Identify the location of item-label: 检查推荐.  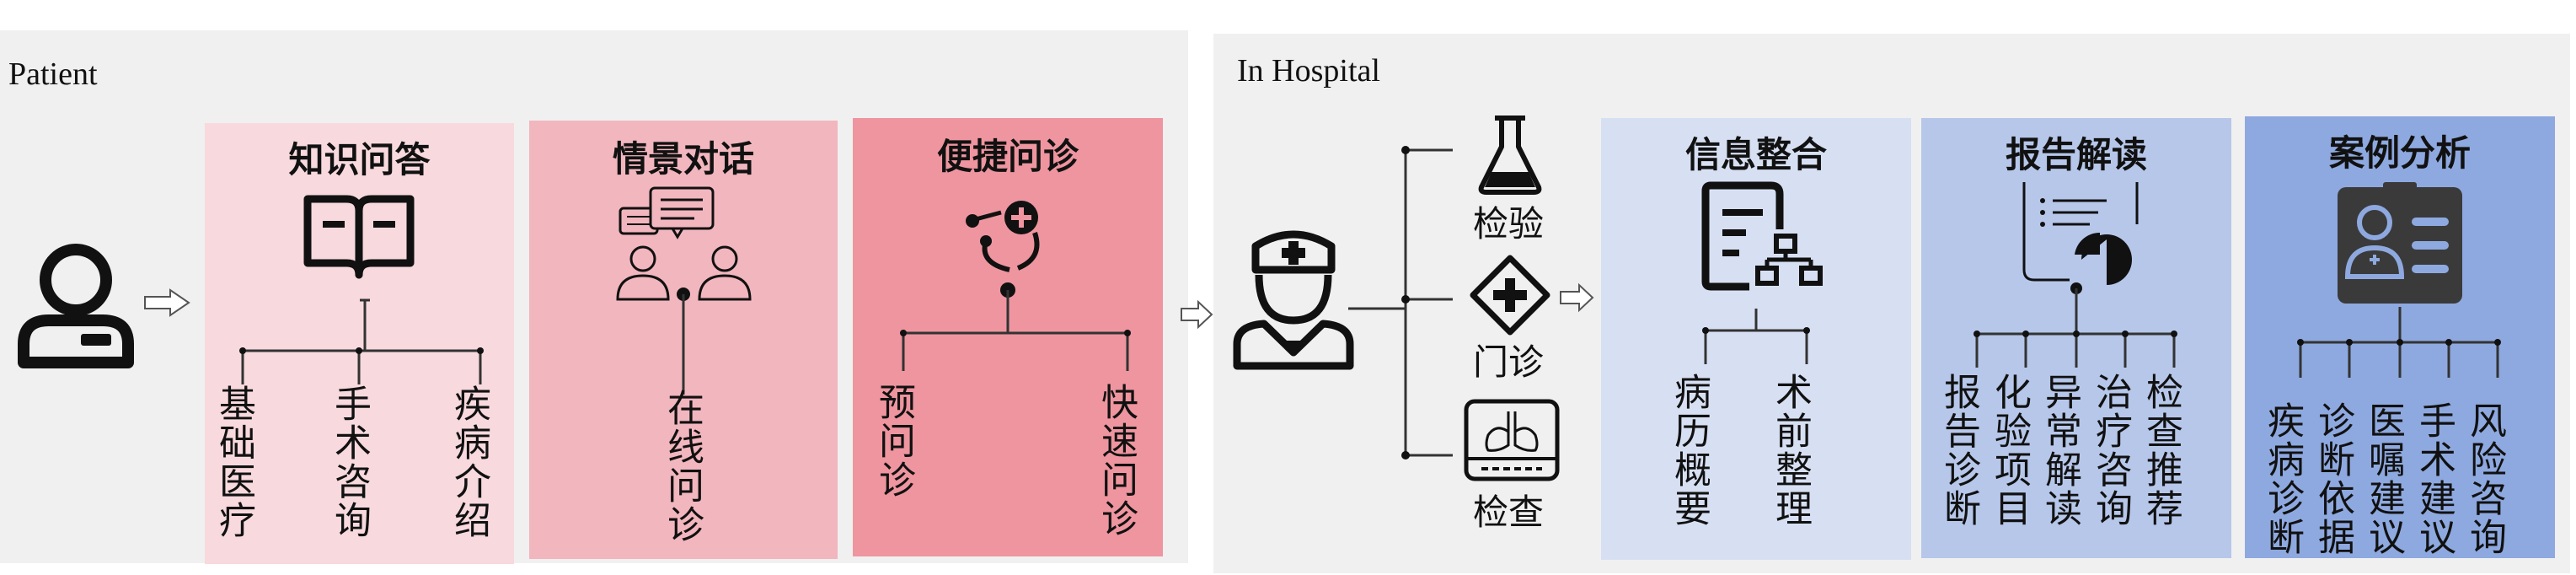
(2161, 450).